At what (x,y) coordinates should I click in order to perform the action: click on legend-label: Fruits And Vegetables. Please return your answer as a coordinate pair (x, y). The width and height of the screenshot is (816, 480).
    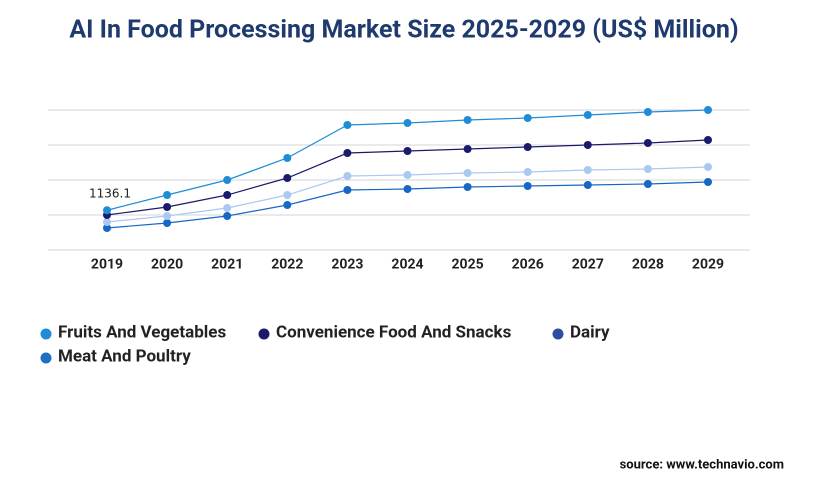
    Looking at the image, I should click on (142, 332).